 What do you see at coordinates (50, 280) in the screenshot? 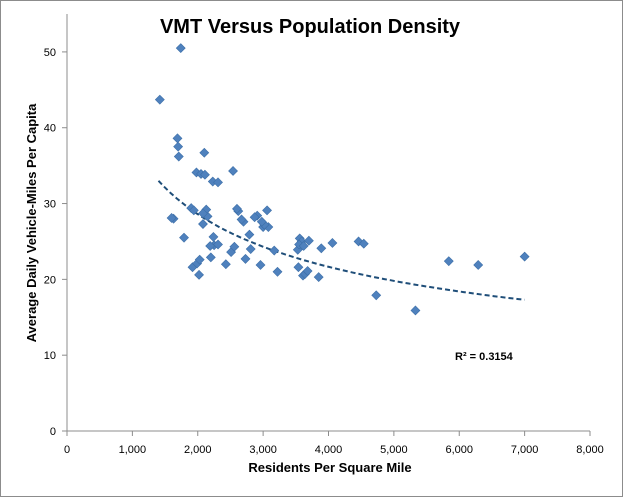
I see `y-tick-label: 20` at bounding box center [50, 280].